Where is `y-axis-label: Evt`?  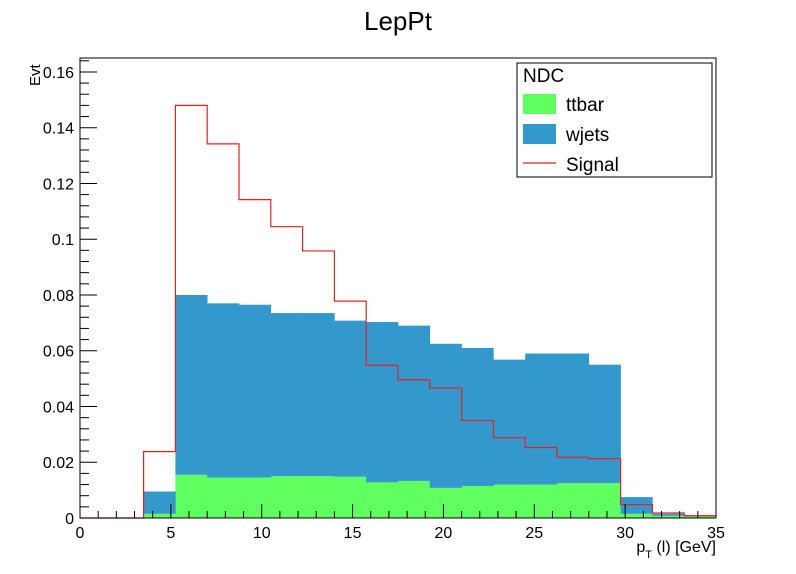 y-axis-label: Evt is located at coordinates (35, 74).